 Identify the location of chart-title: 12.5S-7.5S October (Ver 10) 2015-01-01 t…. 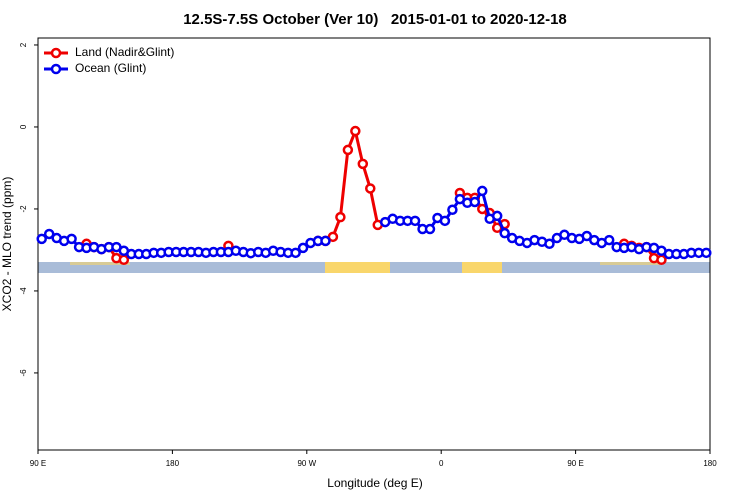
(375, 19).